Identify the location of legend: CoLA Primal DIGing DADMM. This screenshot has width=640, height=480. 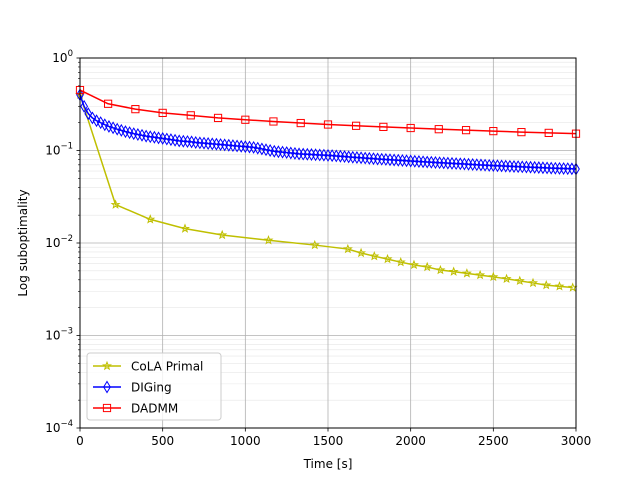
(154, 386).